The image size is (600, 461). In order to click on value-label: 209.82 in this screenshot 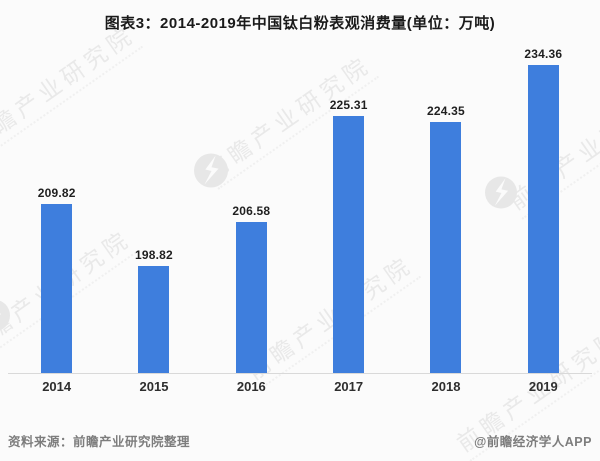, I will do `click(56, 193)`.